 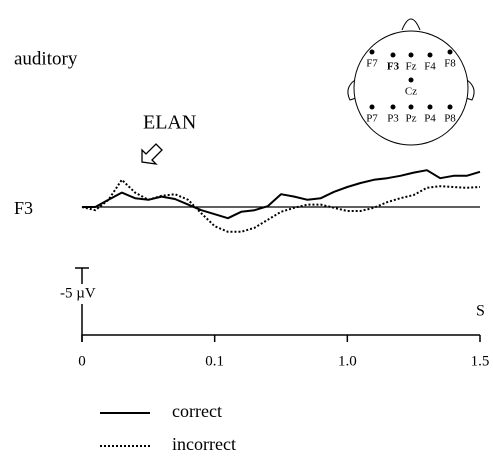 What do you see at coordinates (393, 119) in the screenshot?
I see `electrode-label: P3` at bounding box center [393, 119].